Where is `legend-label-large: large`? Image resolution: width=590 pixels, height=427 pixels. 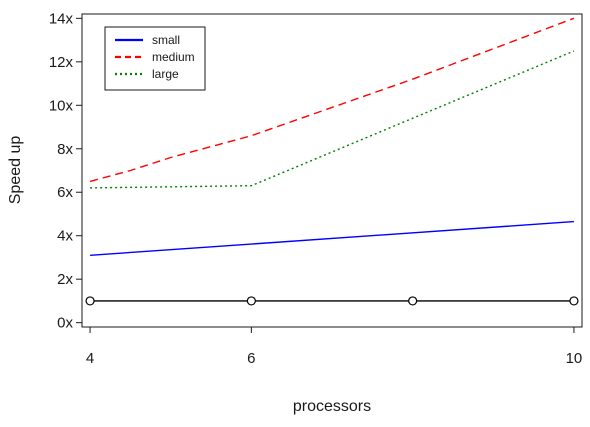 legend-label-large: large is located at coordinates (165, 74).